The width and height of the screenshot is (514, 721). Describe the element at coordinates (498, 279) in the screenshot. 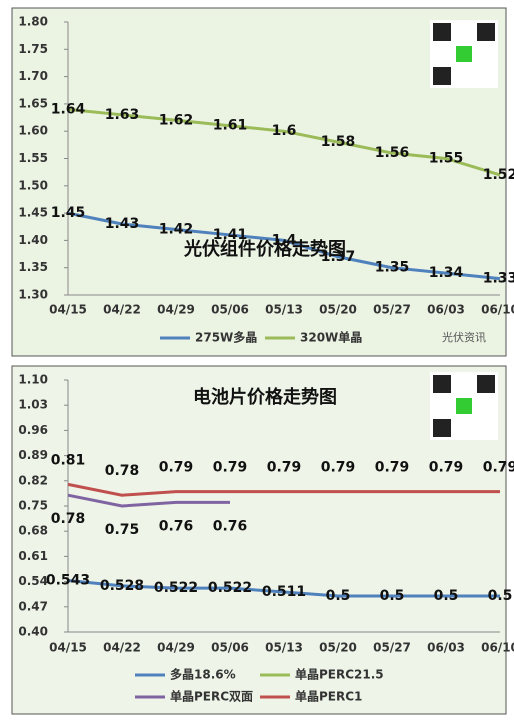

I see `data-label: 1.33` at that location.